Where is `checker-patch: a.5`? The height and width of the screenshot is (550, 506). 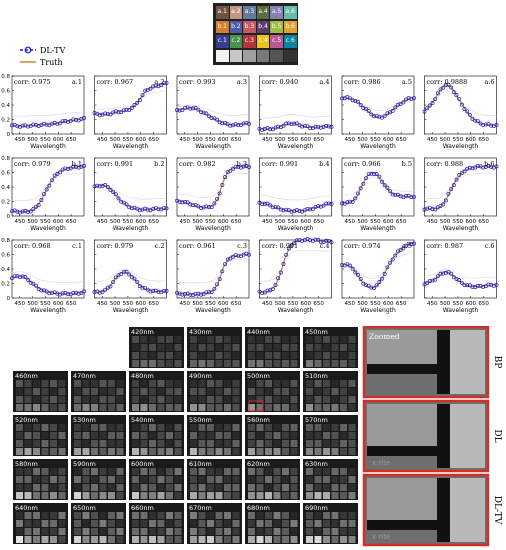 checker-patch: a.5 is located at coordinates (276, 12).